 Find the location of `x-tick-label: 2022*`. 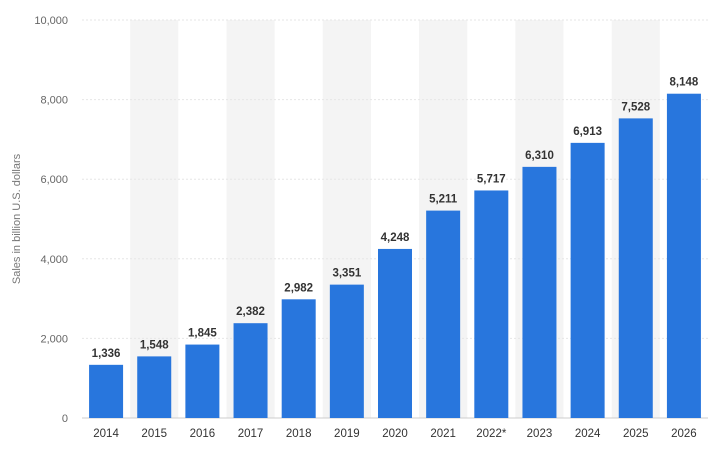

x-tick-label: 2022* is located at coordinates (491, 434).